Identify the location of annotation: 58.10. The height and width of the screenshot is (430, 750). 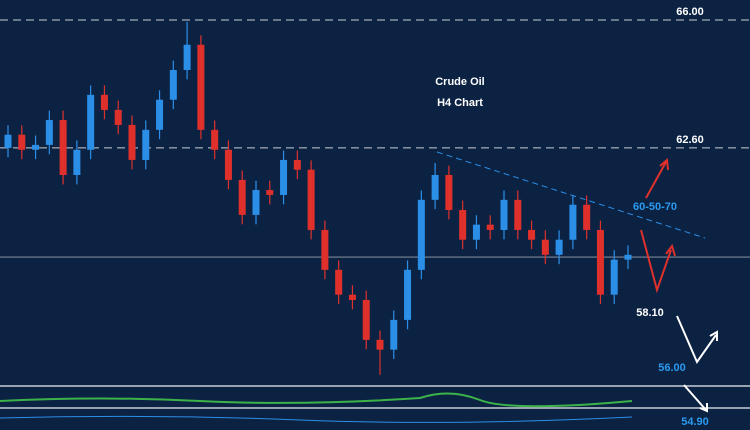
(650, 313).